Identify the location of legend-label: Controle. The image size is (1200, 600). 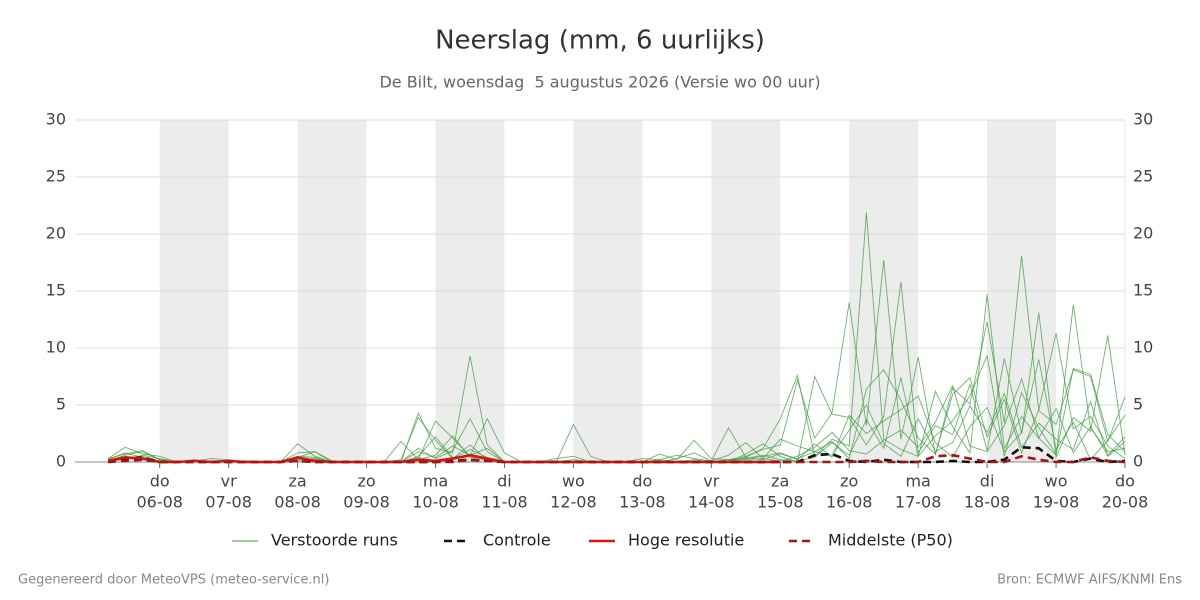
(517, 540).